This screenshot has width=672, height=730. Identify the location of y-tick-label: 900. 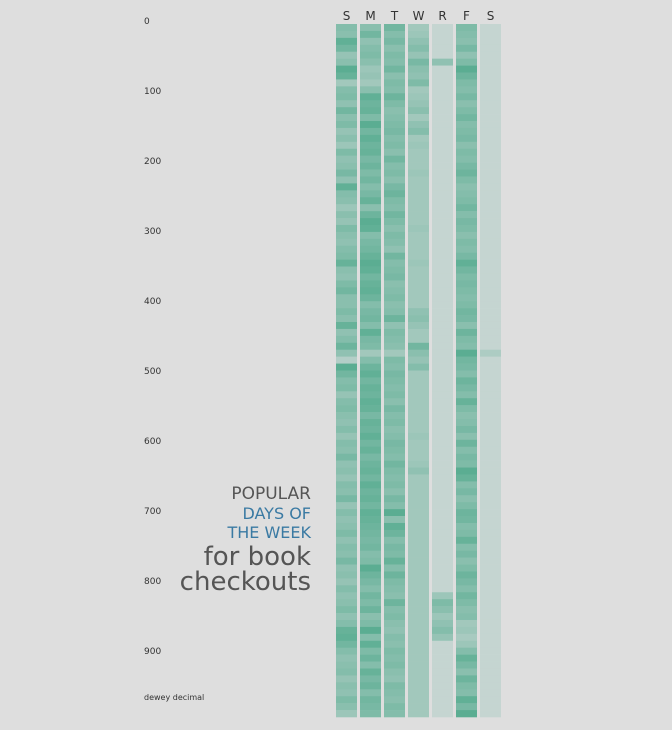
(152, 652).